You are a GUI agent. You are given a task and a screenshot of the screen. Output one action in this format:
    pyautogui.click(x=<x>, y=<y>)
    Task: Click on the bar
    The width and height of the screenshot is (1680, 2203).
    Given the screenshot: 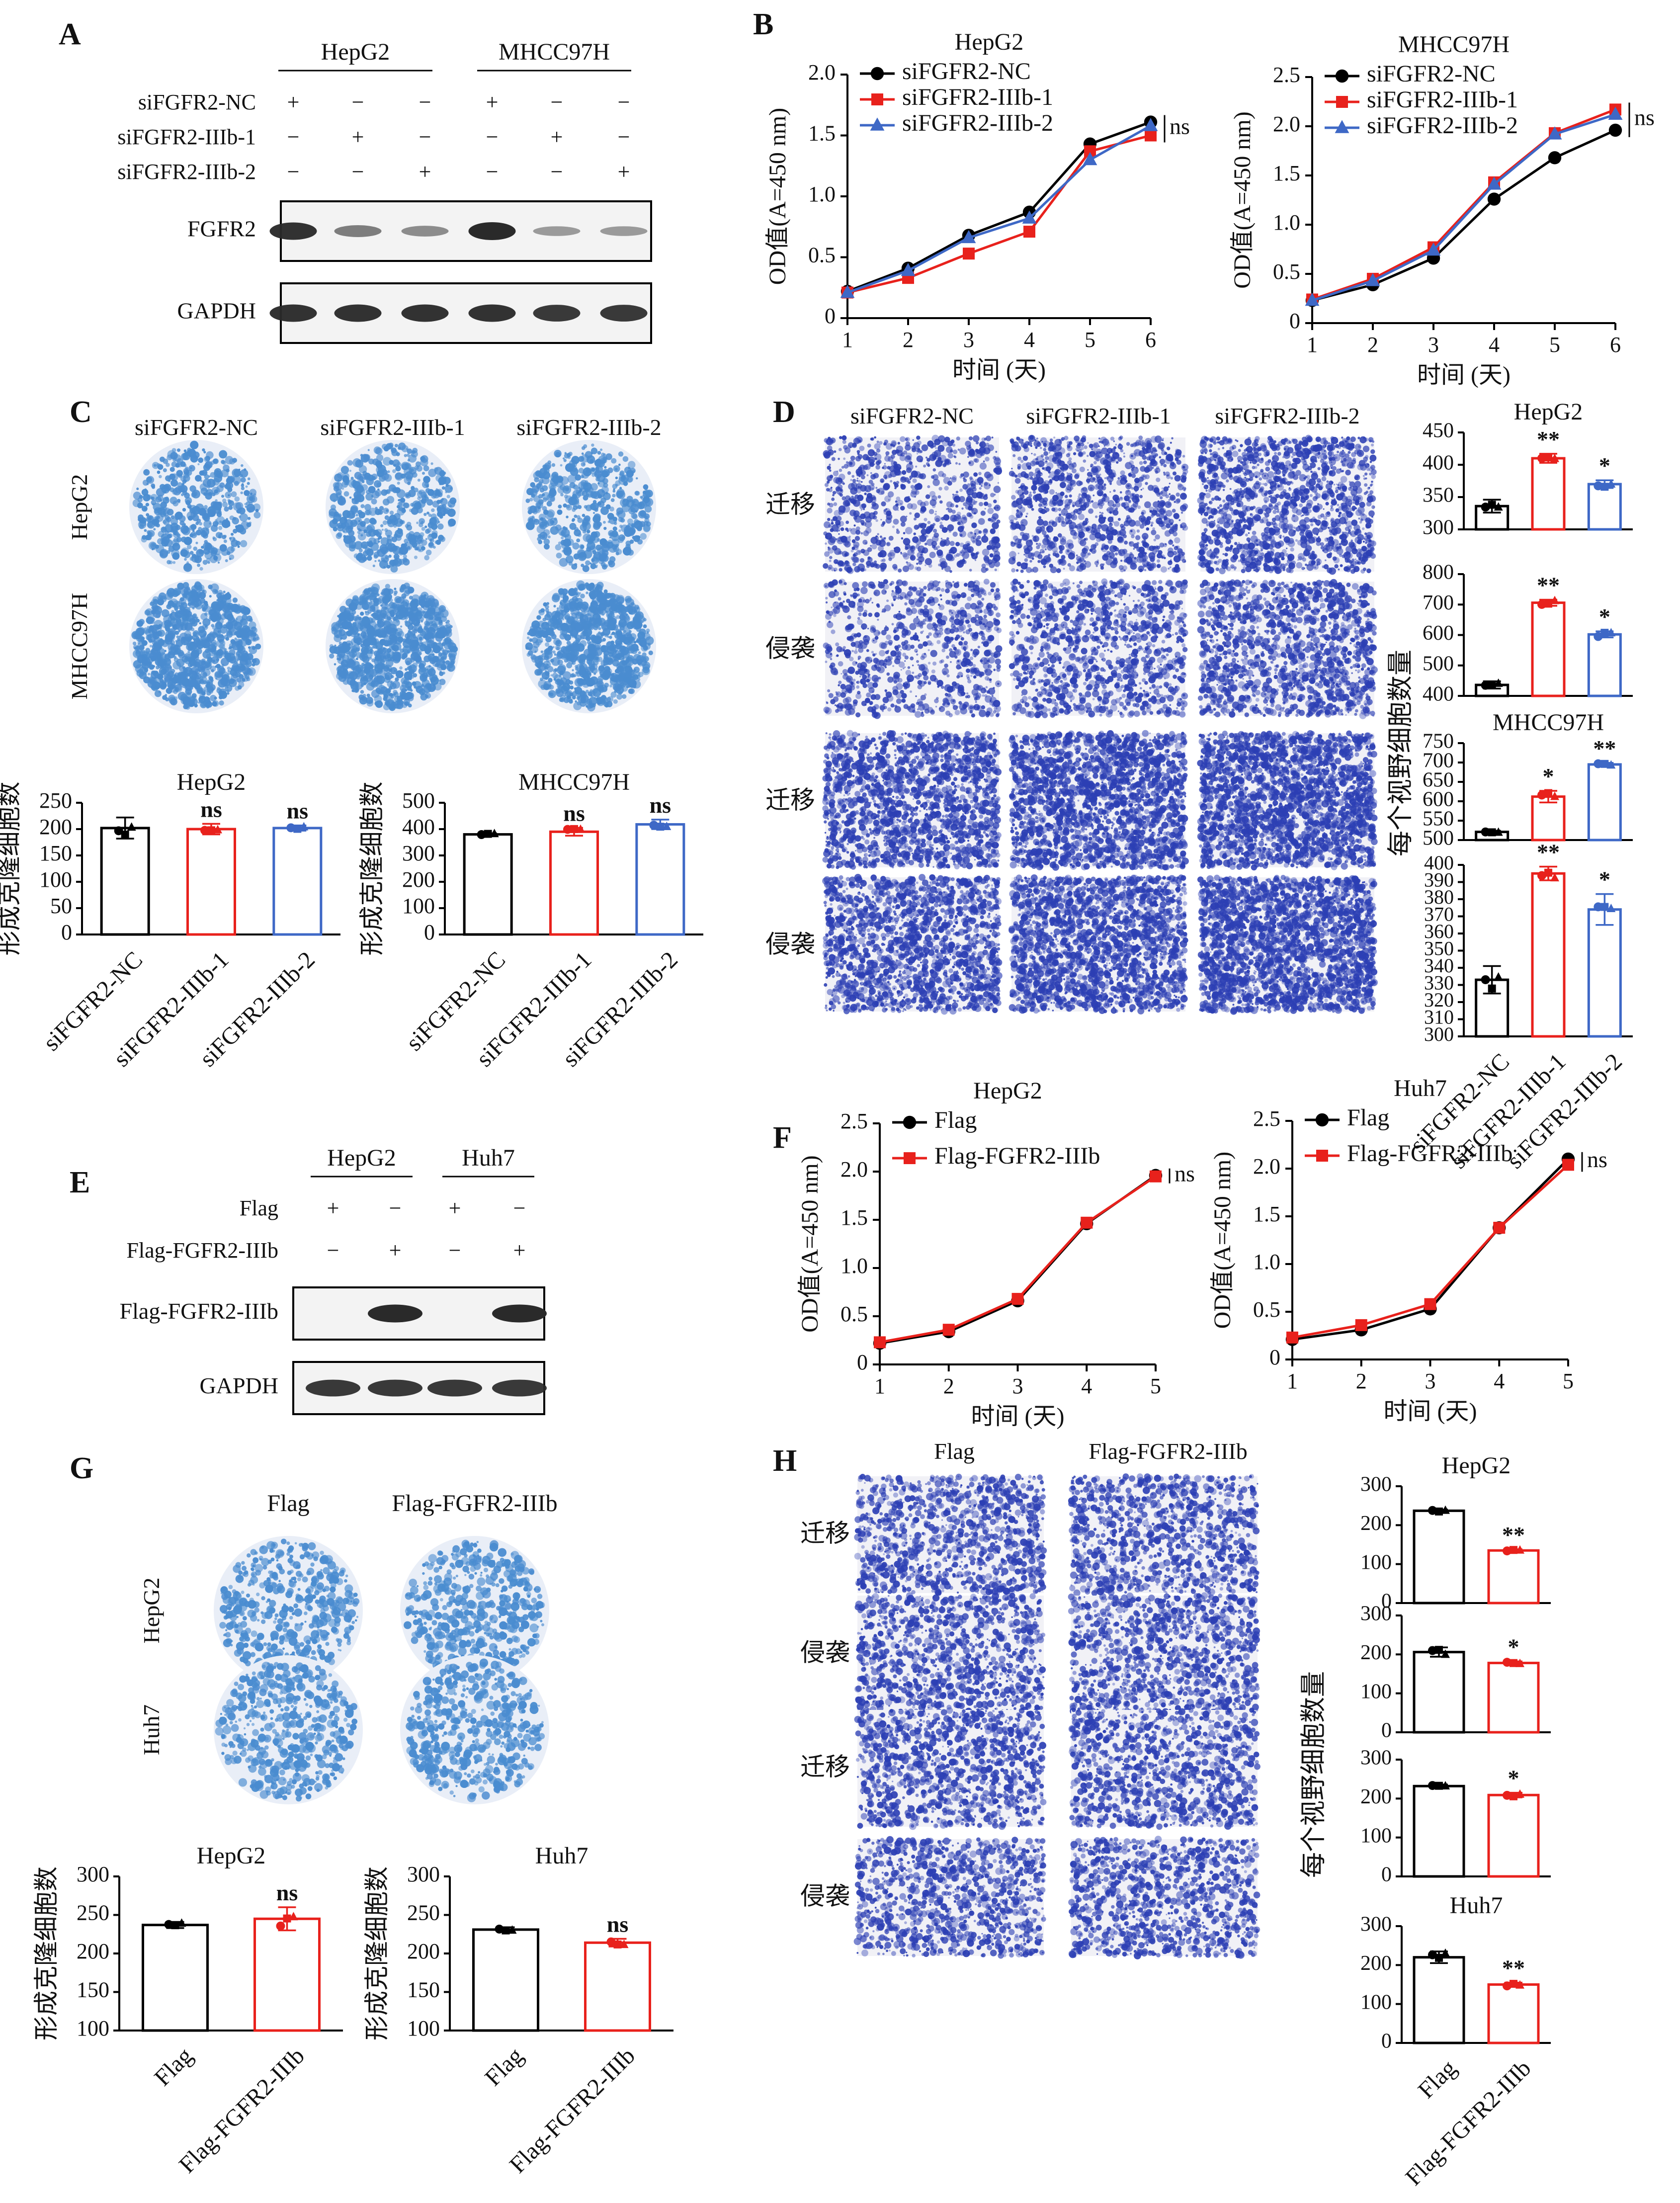 What is the action you would take?
    pyautogui.click(x=211, y=882)
    